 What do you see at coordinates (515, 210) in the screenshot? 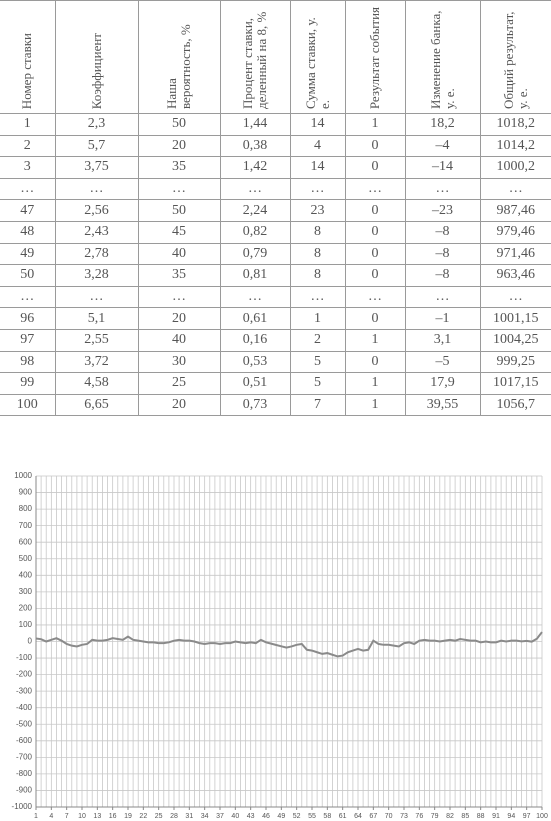
I see `table-cell: 987,46` at bounding box center [515, 210].